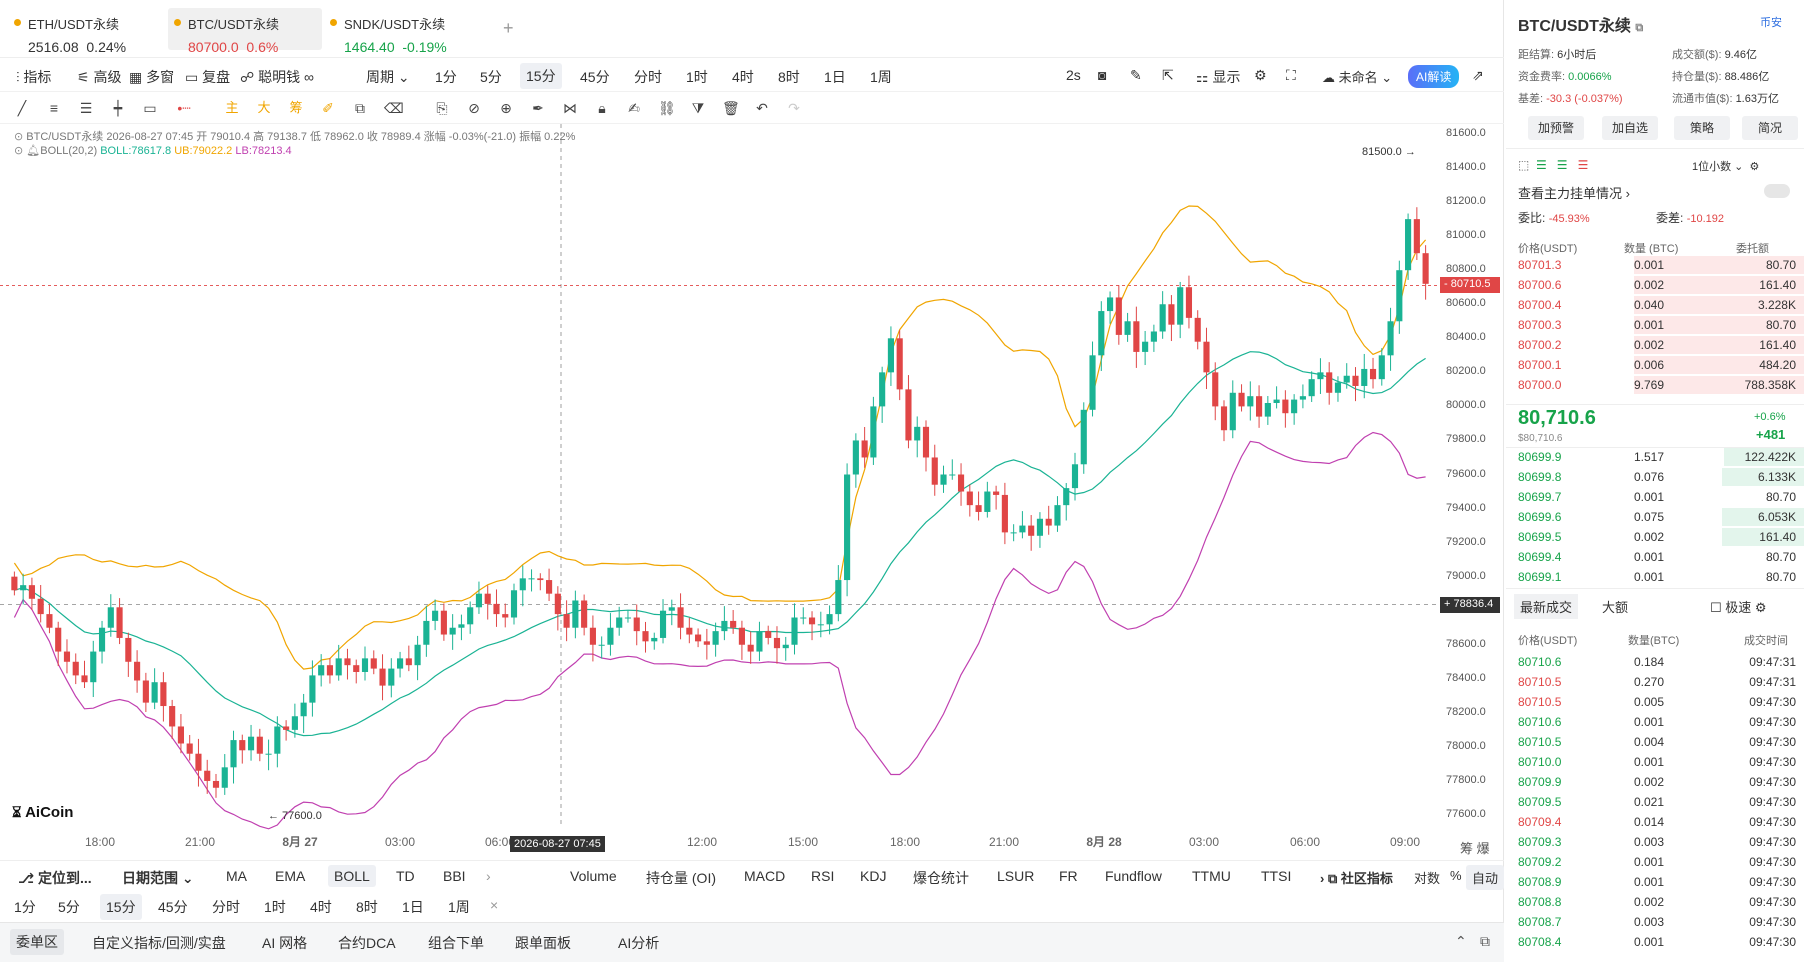 This screenshot has width=1804, height=962. What do you see at coordinates (1427, 878) in the screenshot?
I see `log-toggle: 对数` at bounding box center [1427, 878].